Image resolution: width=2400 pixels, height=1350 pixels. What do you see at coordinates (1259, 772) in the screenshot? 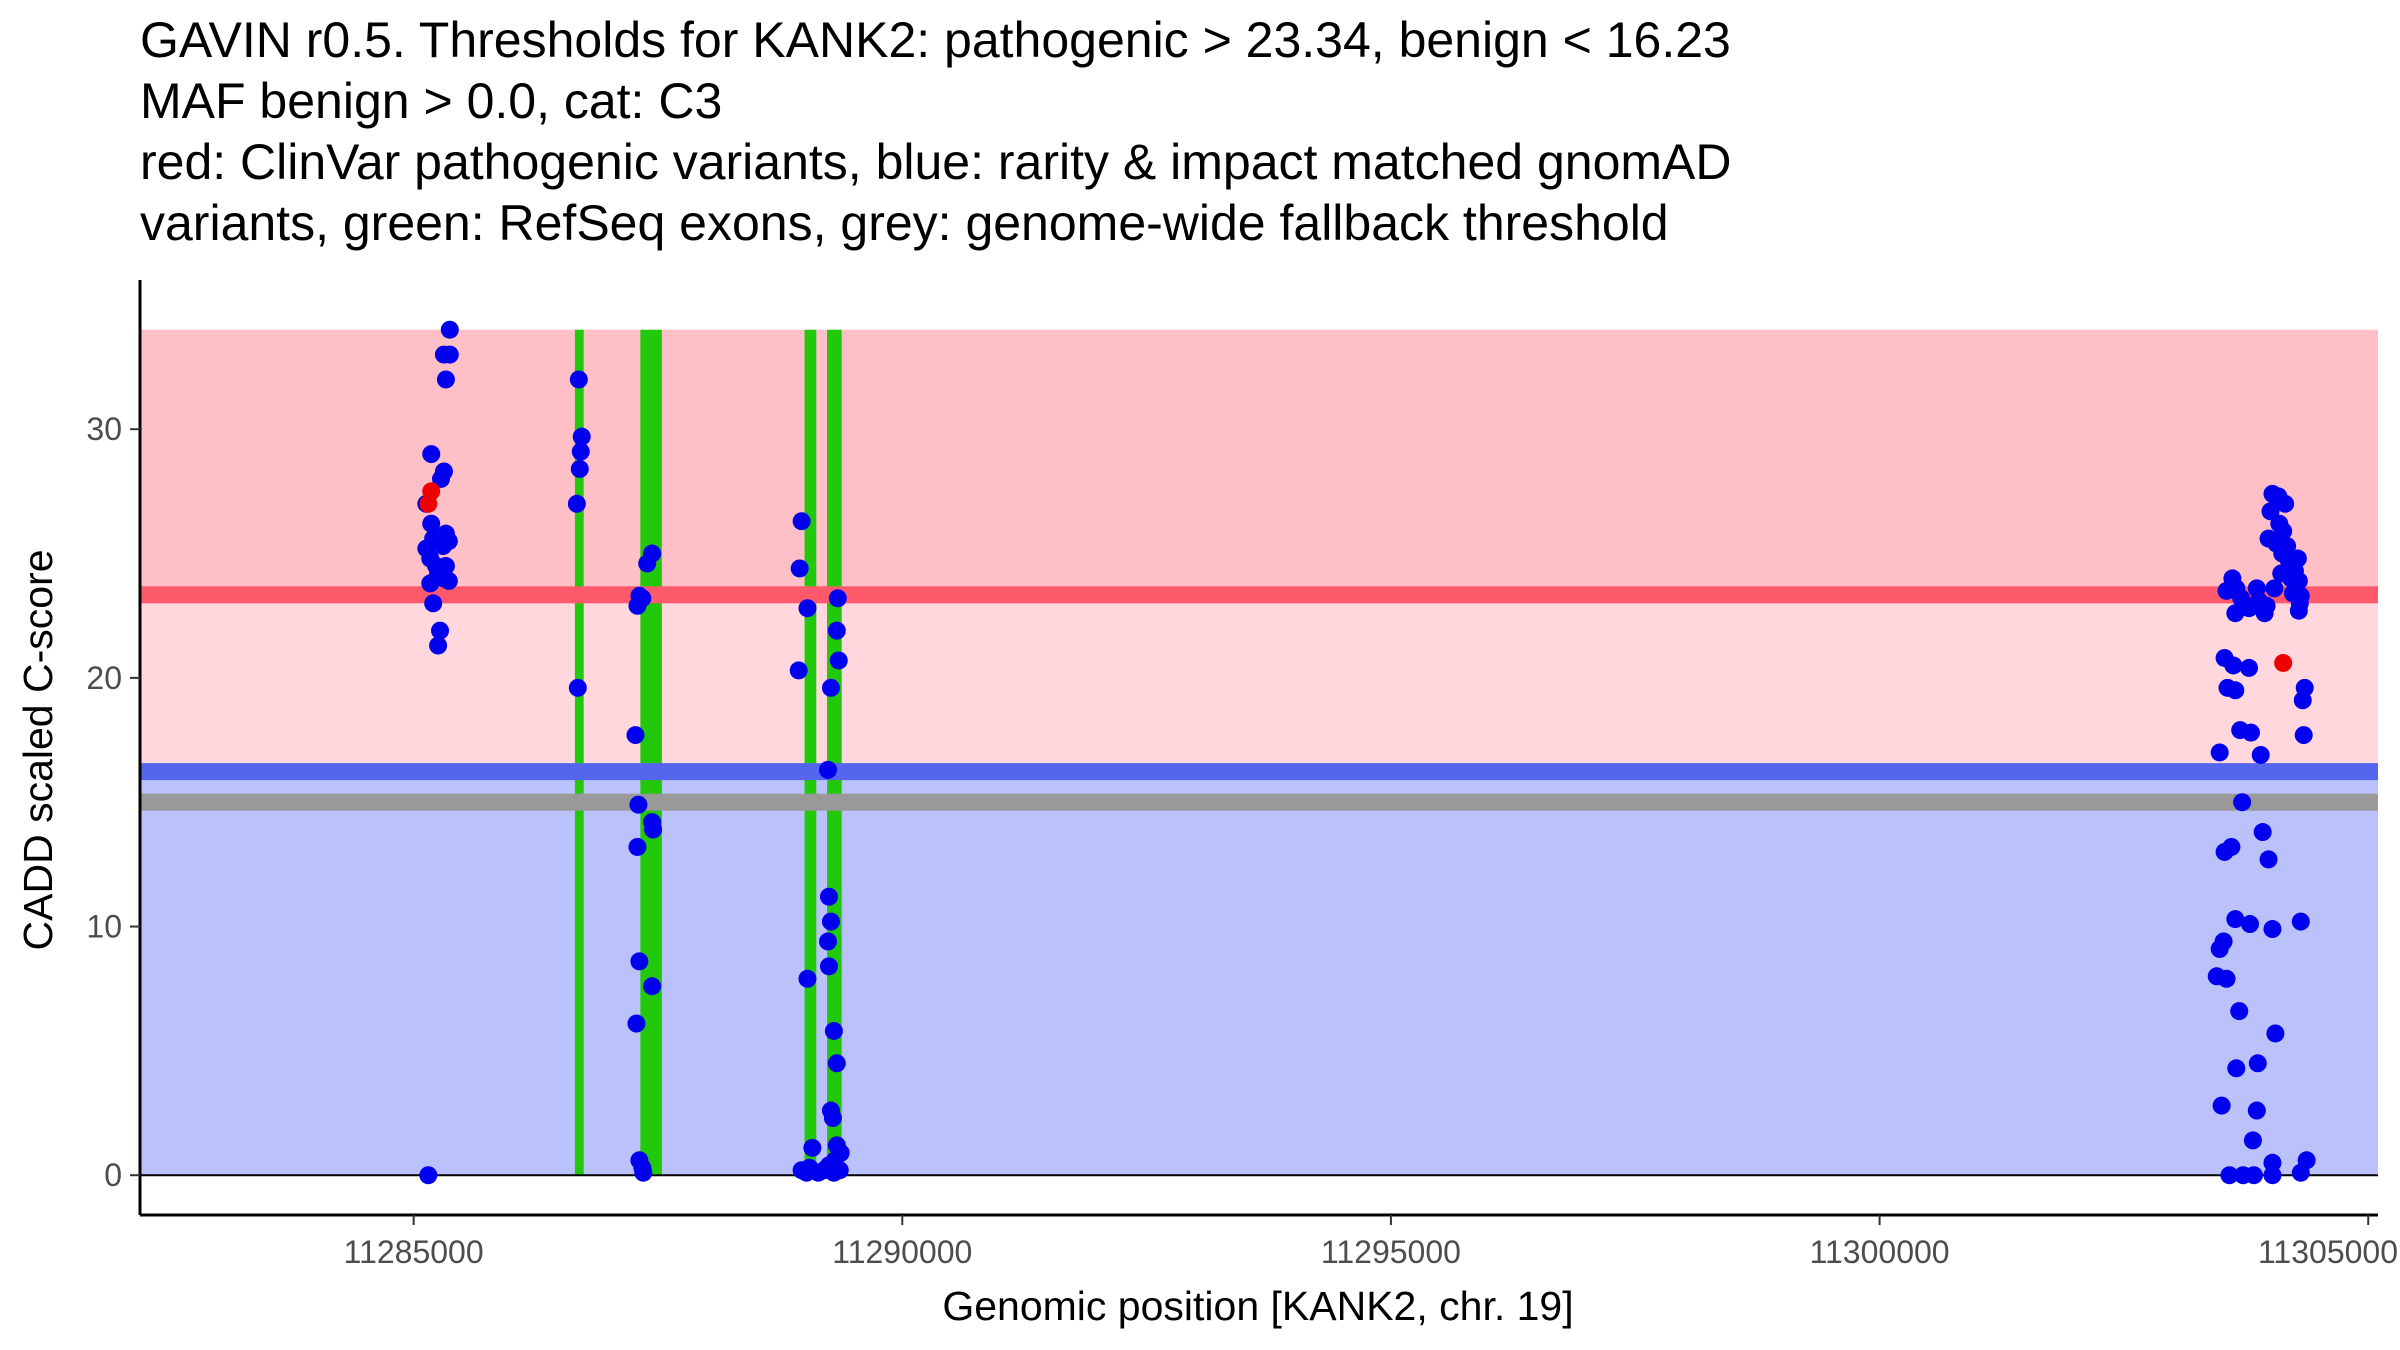
I see `benign-threshold-line` at bounding box center [1259, 772].